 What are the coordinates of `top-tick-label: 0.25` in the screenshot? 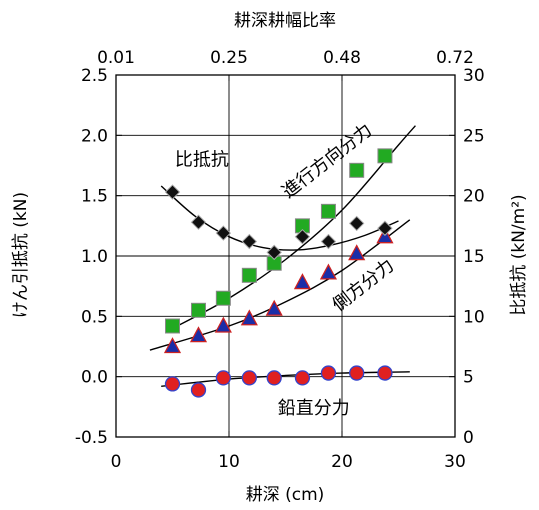 It's located at (229, 58).